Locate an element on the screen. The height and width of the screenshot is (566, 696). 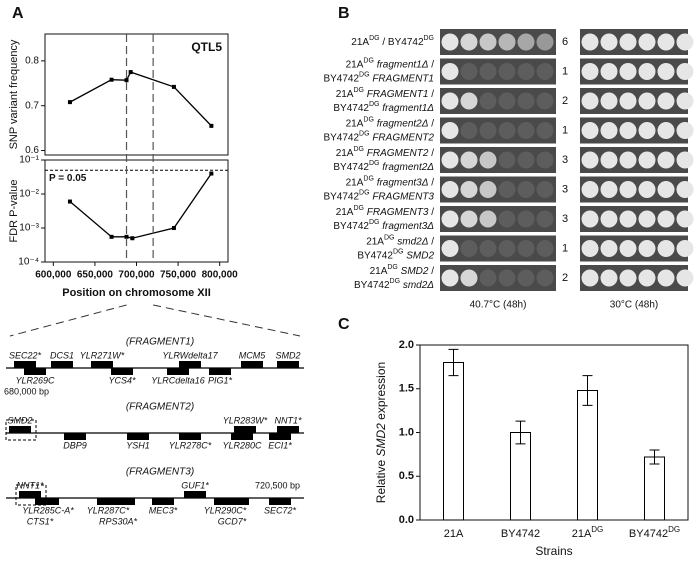
x-axis-label: Strains is located at coordinates (553, 551).